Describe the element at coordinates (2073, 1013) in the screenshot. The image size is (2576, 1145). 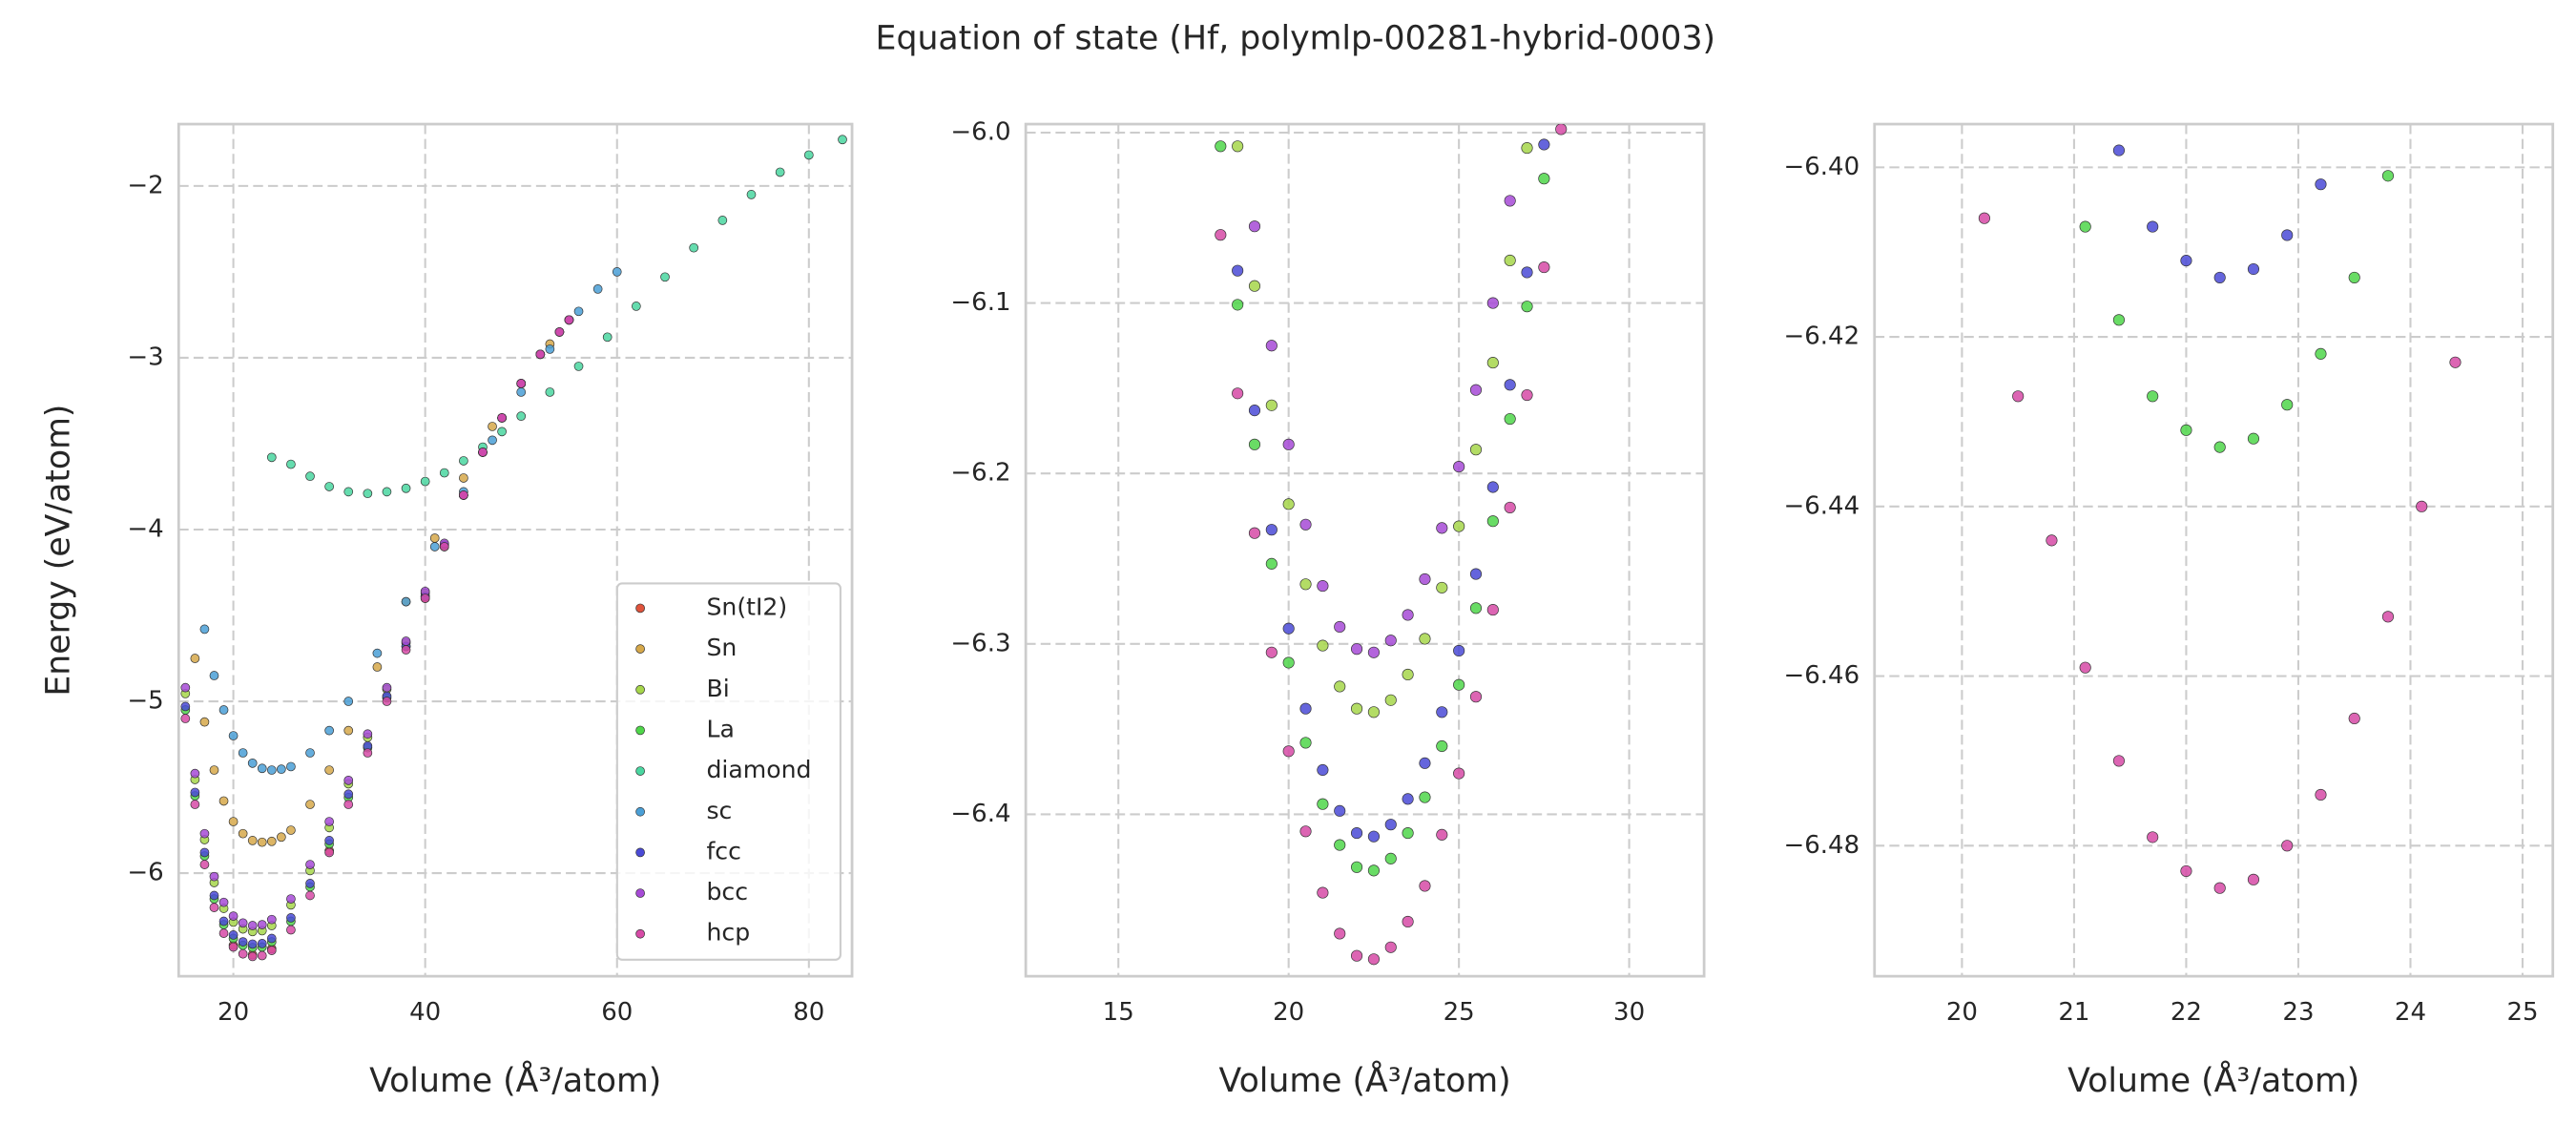
I see `x-tick-label: 21` at that location.